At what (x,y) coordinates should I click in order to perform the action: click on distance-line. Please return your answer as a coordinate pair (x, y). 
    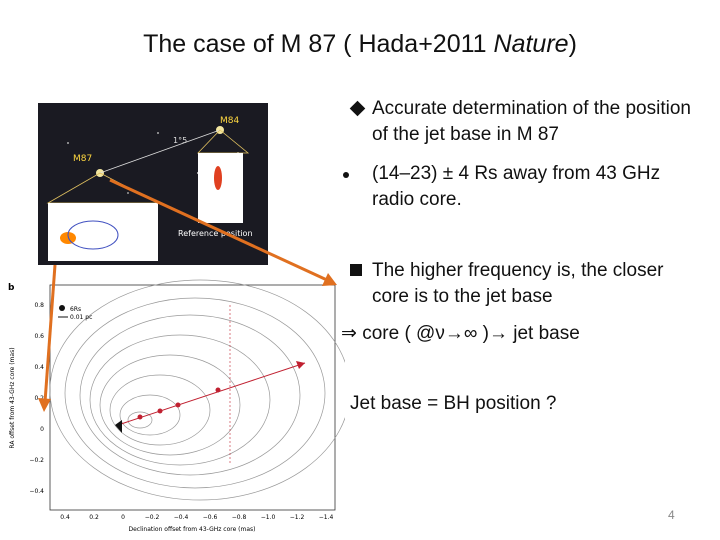
    Looking at the image, I should click on (160, 151).